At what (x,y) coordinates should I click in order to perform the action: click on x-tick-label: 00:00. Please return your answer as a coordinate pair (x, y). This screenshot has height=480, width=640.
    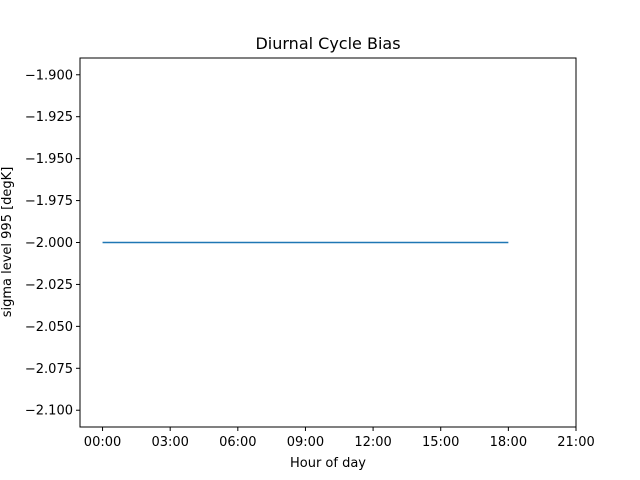
    Looking at the image, I should click on (102, 442).